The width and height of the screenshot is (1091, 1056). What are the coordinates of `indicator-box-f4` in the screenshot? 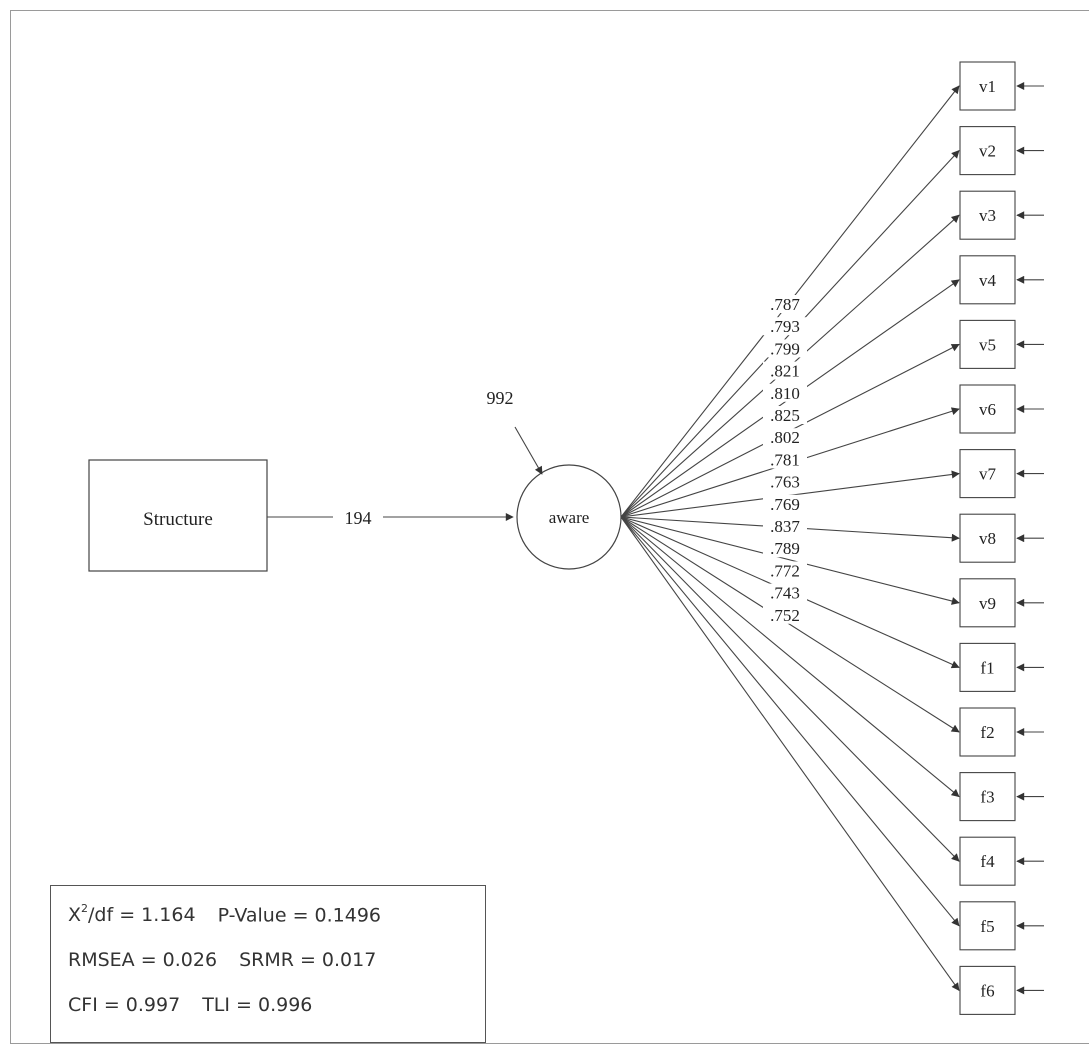 It's located at (987, 861).